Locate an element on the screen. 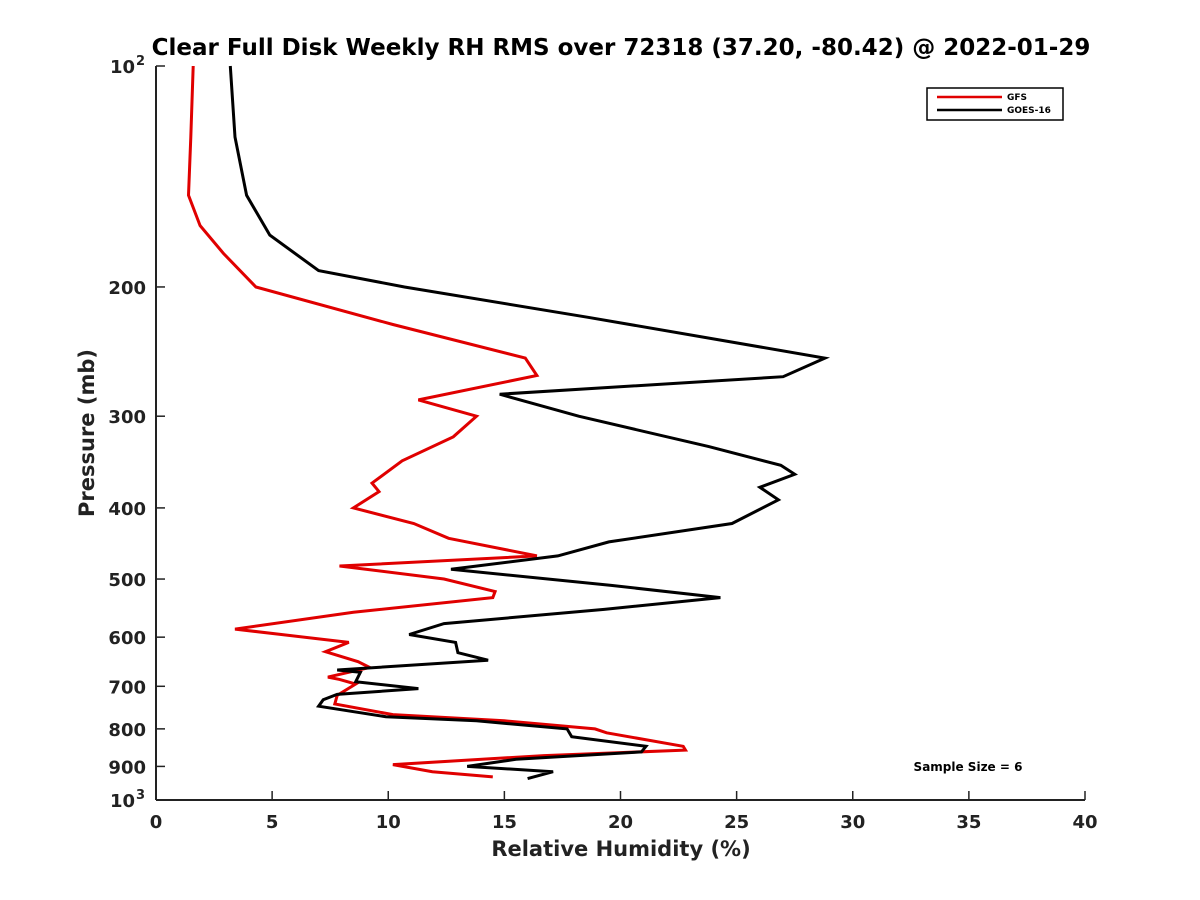  y-tick-label: 600 is located at coordinates (127, 638).